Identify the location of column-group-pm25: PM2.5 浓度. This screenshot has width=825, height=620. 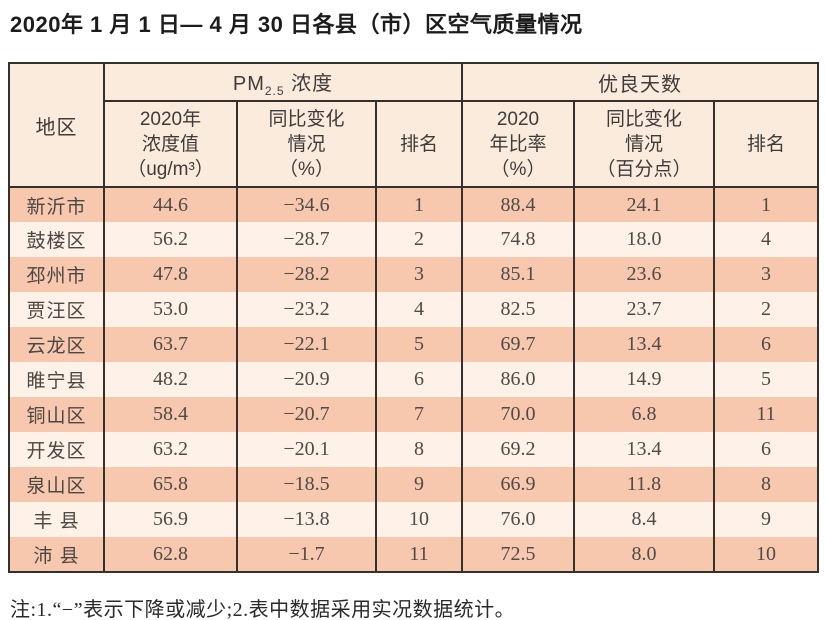
(283, 82).